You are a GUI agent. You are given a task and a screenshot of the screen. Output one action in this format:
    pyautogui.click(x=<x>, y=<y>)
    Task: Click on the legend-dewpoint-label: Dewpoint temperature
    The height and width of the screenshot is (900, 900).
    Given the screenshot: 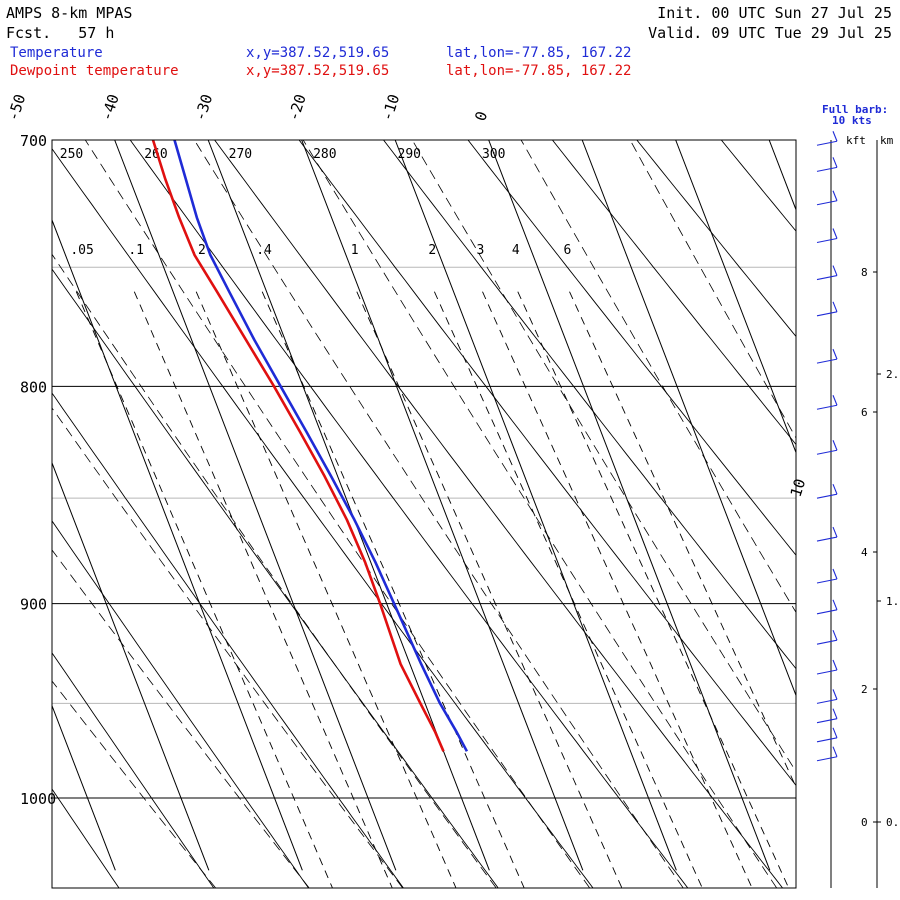 What is the action you would take?
    pyautogui.click(x=94, y=71)
    